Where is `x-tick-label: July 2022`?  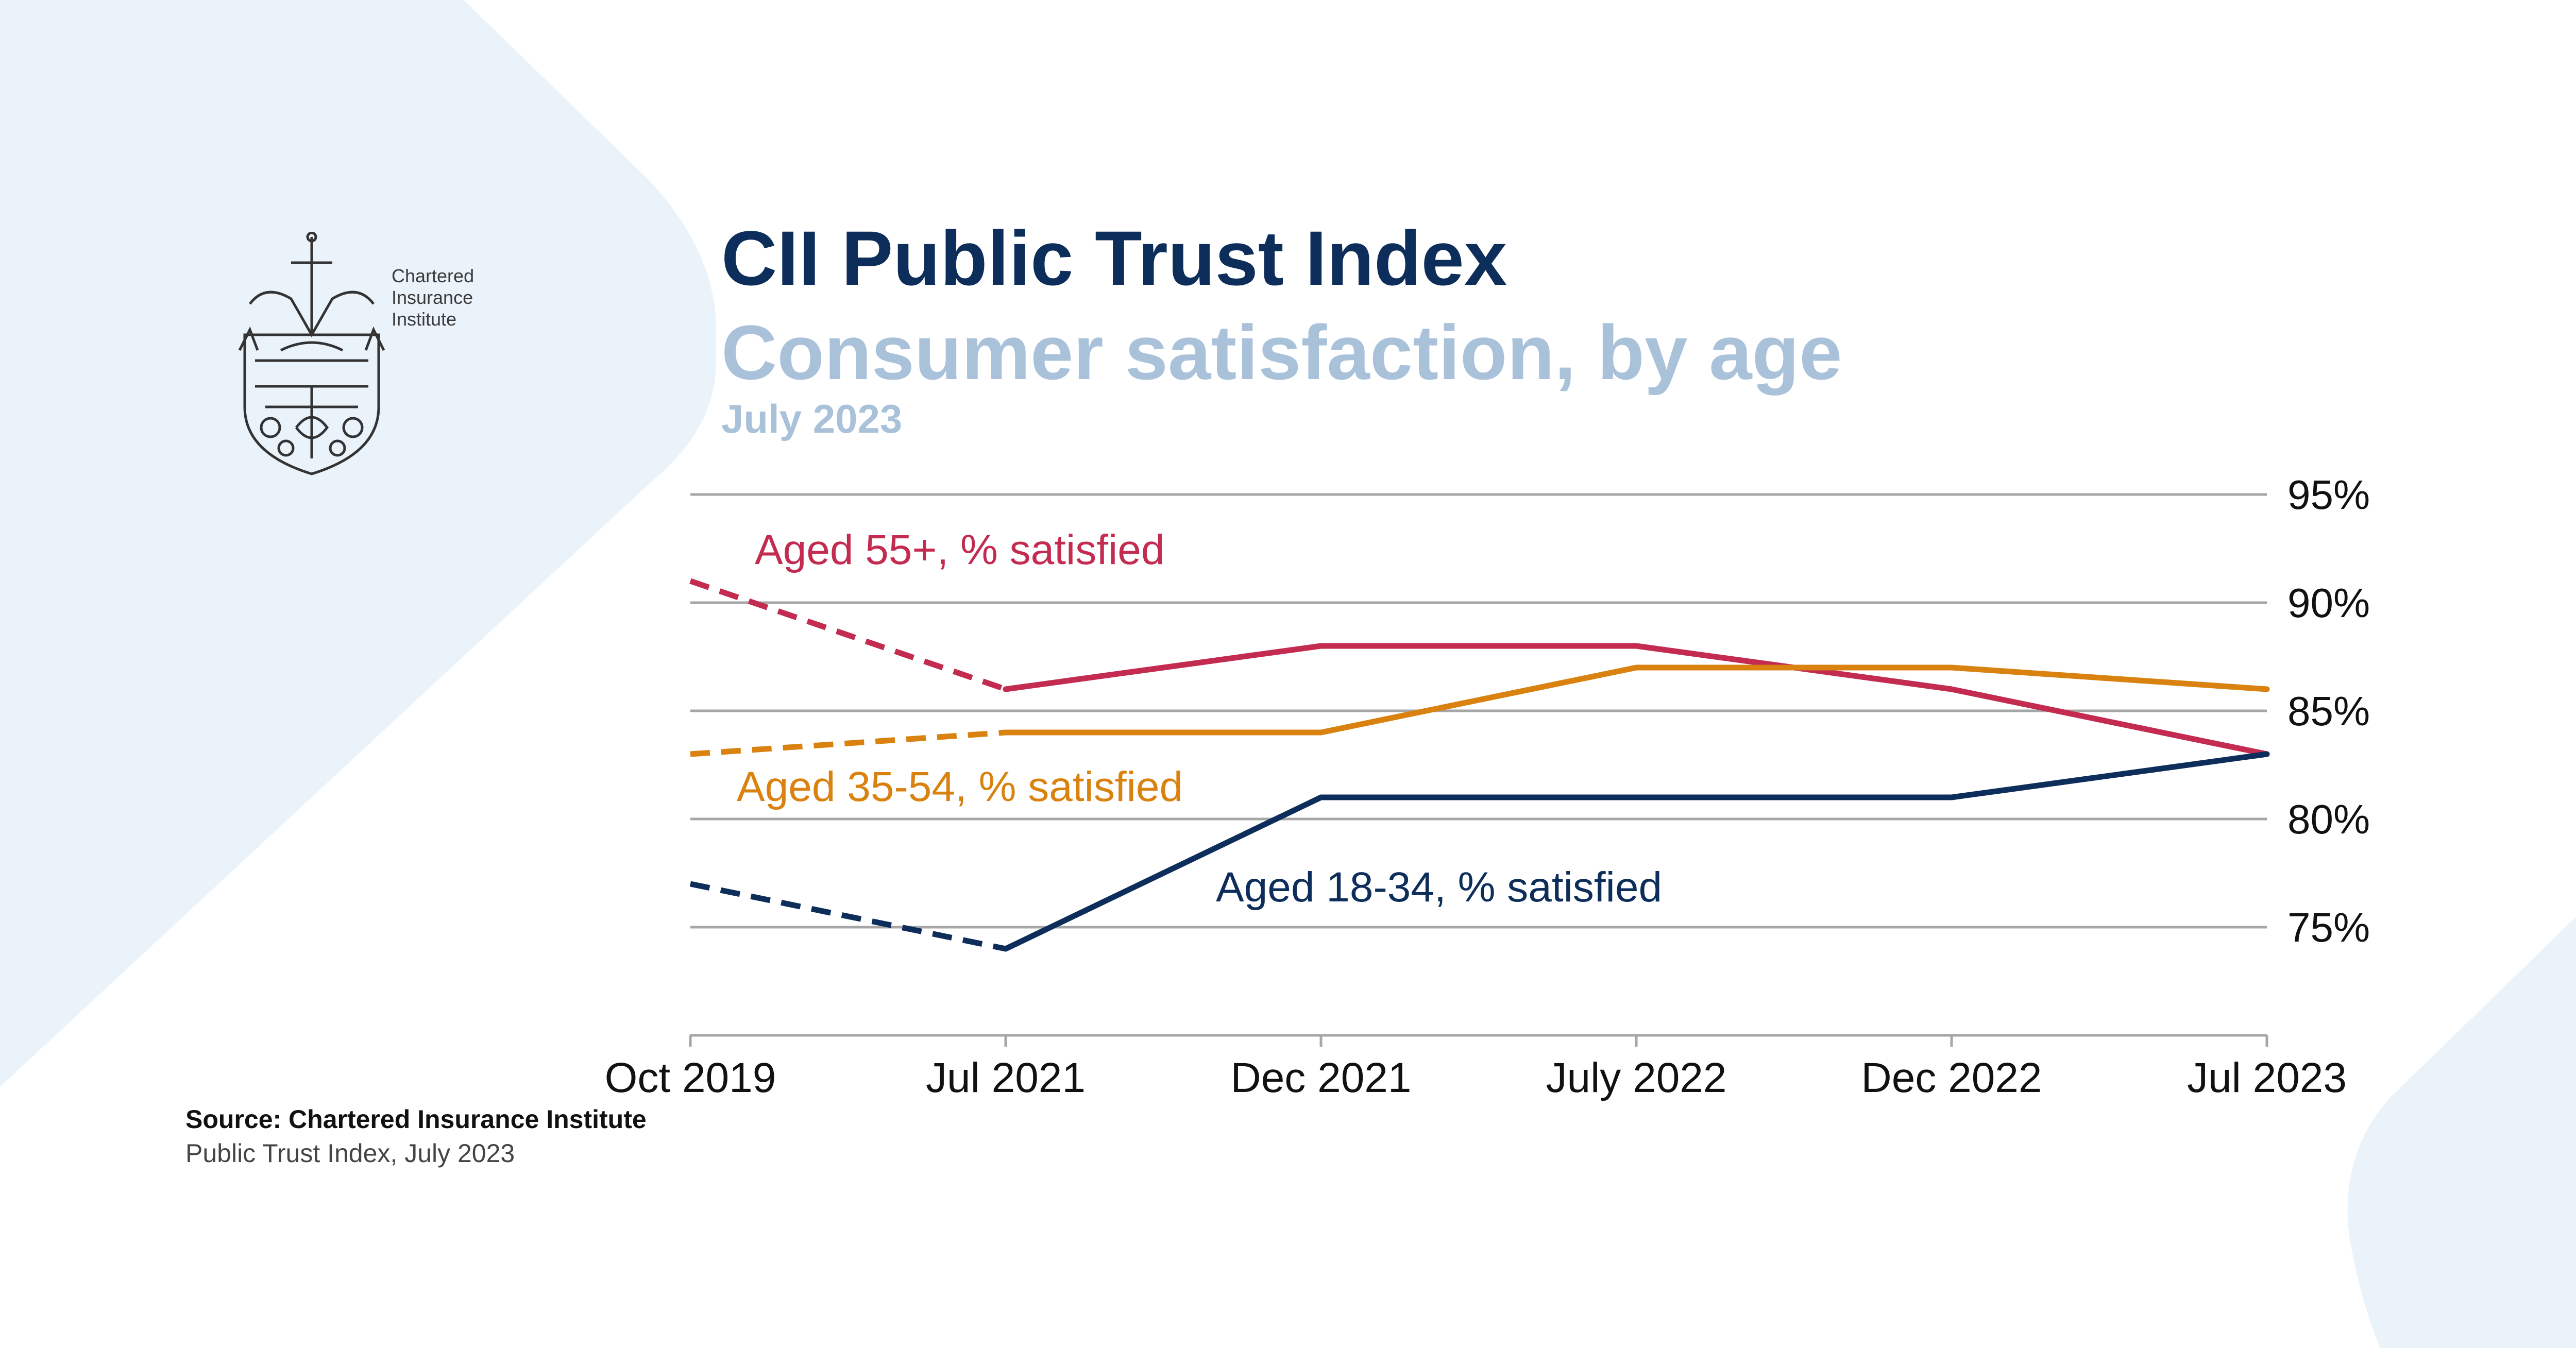
x-tick-label: July 2022 is located at coordinates (1636, 1077).